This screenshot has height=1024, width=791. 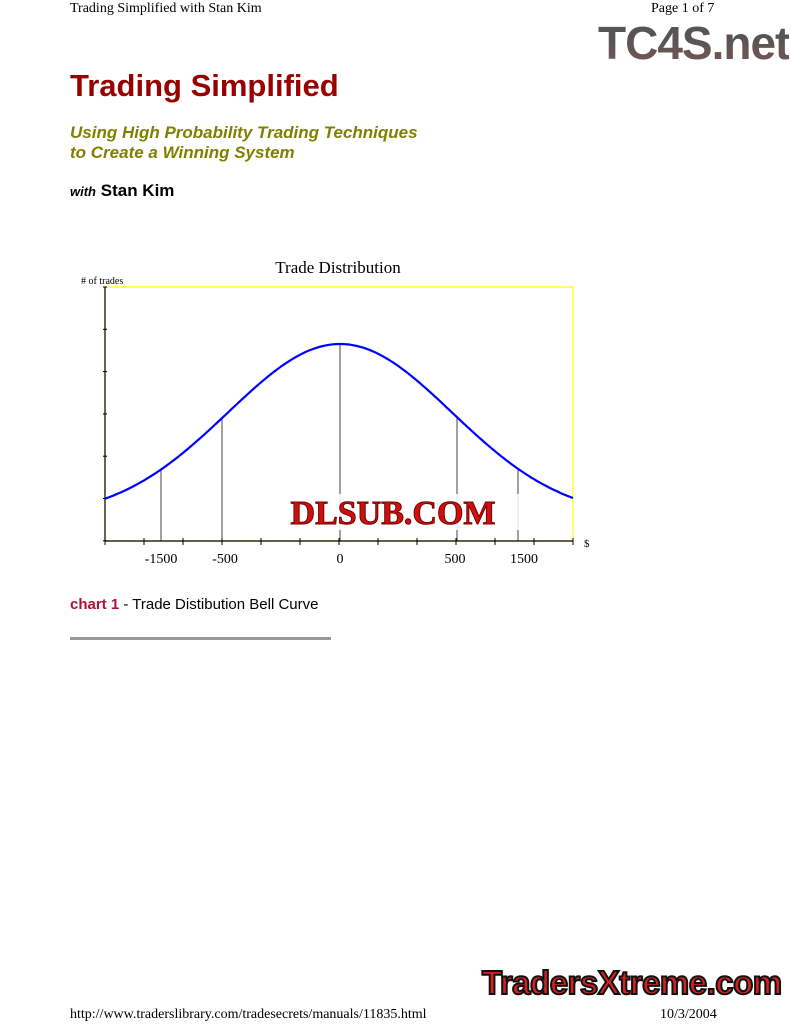 What do you see at coordinates (95, 604) in the screenshot?
I see `caption-number: chart 1` at bounding box center [95, 604].